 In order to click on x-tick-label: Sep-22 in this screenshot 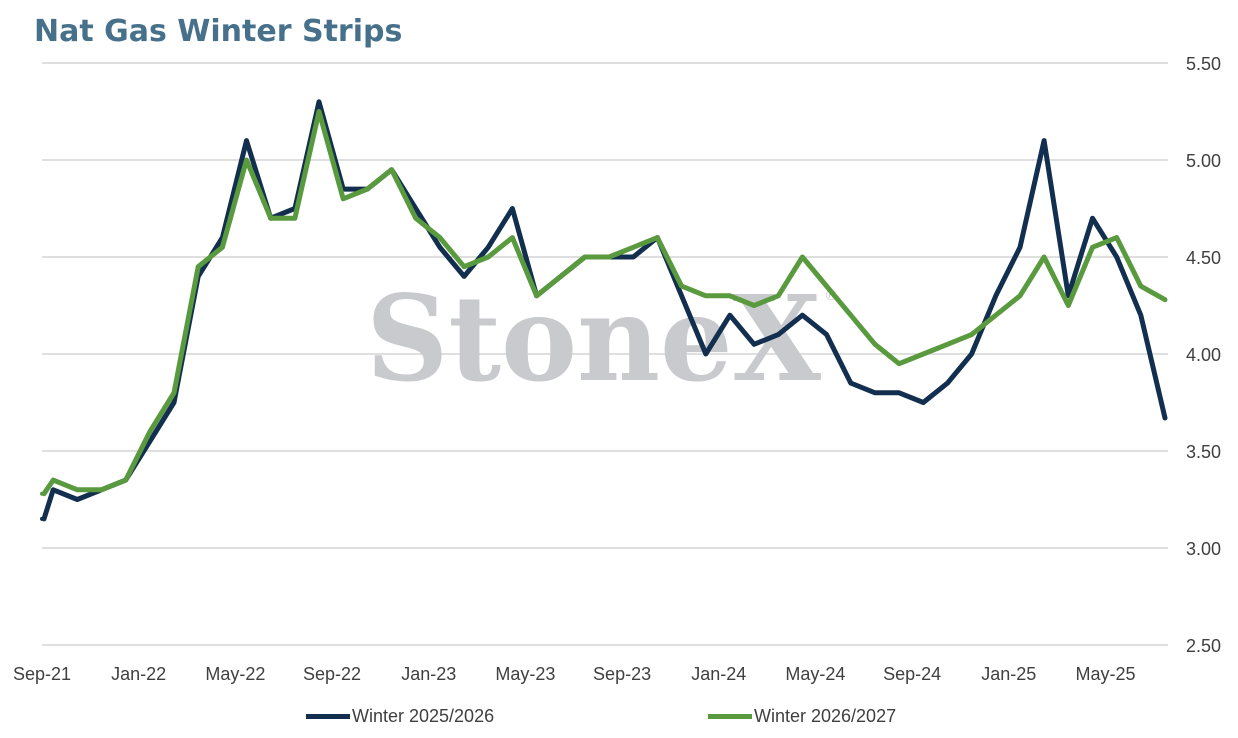, I will do `click(332, 674)`.